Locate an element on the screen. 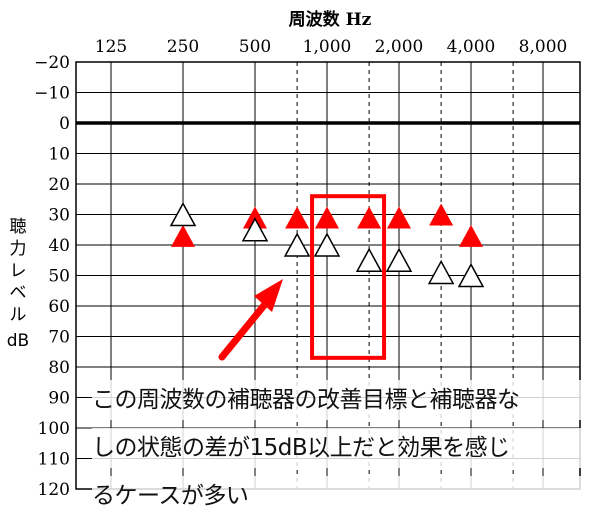 The width and height of the screenshot is (600, 507). y-tick-label: 50 is located at coordinates (59, 277).